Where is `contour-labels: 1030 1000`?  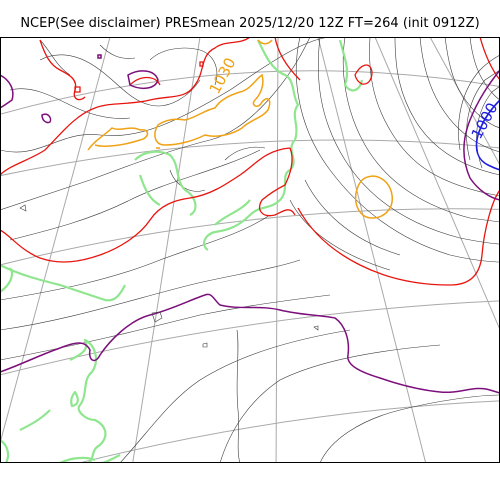 contour-labels: 1030 1000 is located at coordinates (353, 98).